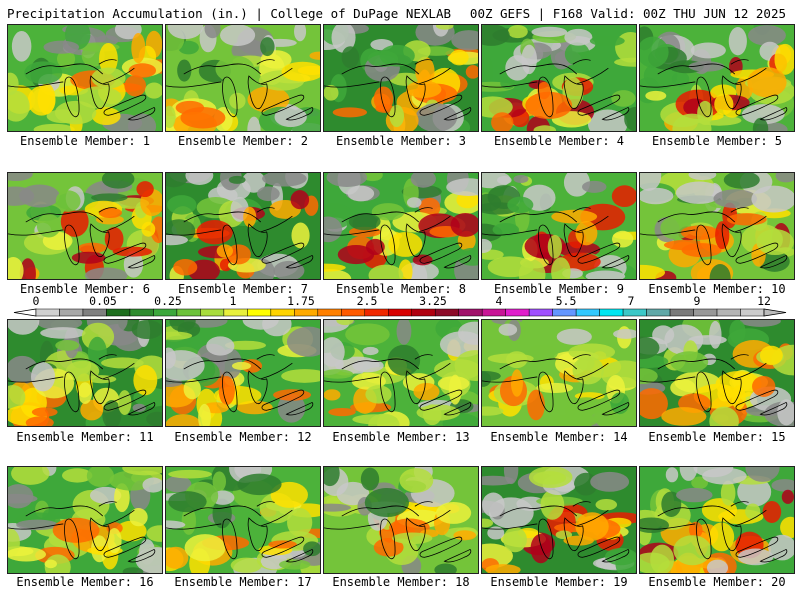 The image size is (800, 600). What do you see at coordinates (499, 301) in the screenshot?
I see `colorbar-tick-label: 4` at bounding box center [499, 301].